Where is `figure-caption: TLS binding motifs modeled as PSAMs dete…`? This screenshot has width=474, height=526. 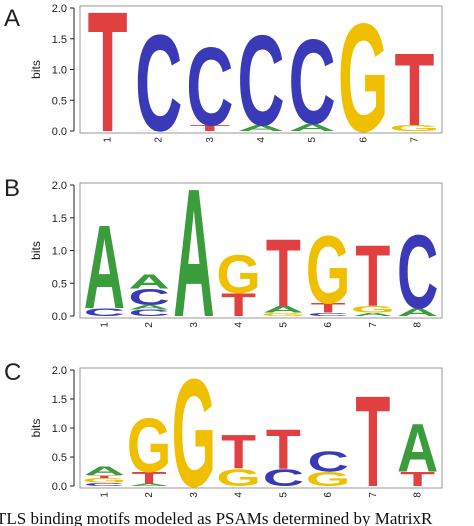 figure-caption: TLS binding motifs modeled as PSAMs dete… is located at coordinates (216, 517).